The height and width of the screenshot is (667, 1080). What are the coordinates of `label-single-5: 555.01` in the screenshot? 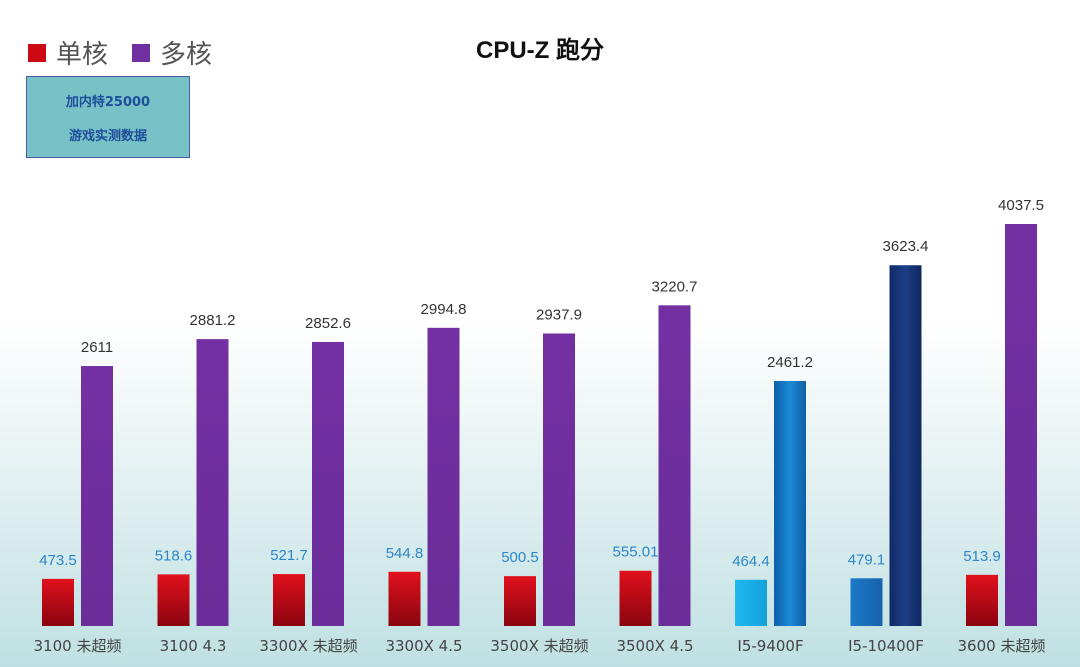 It's located at (636, 552).